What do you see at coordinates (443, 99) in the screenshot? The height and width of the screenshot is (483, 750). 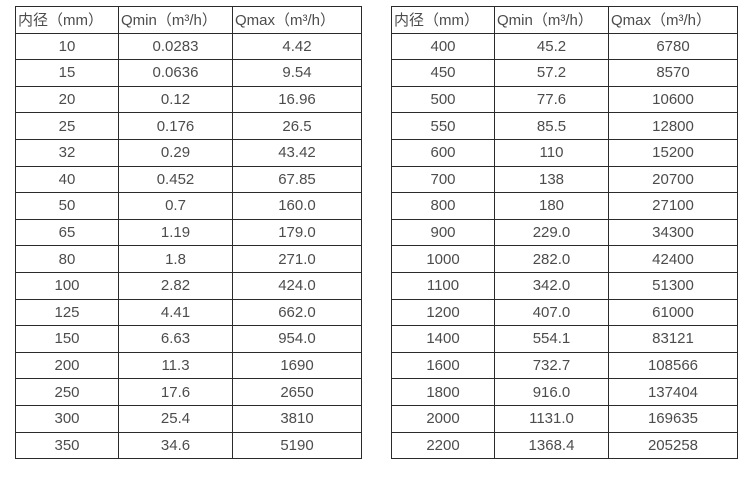 I see `table-cell: 500` at bounding box center [443, 99].